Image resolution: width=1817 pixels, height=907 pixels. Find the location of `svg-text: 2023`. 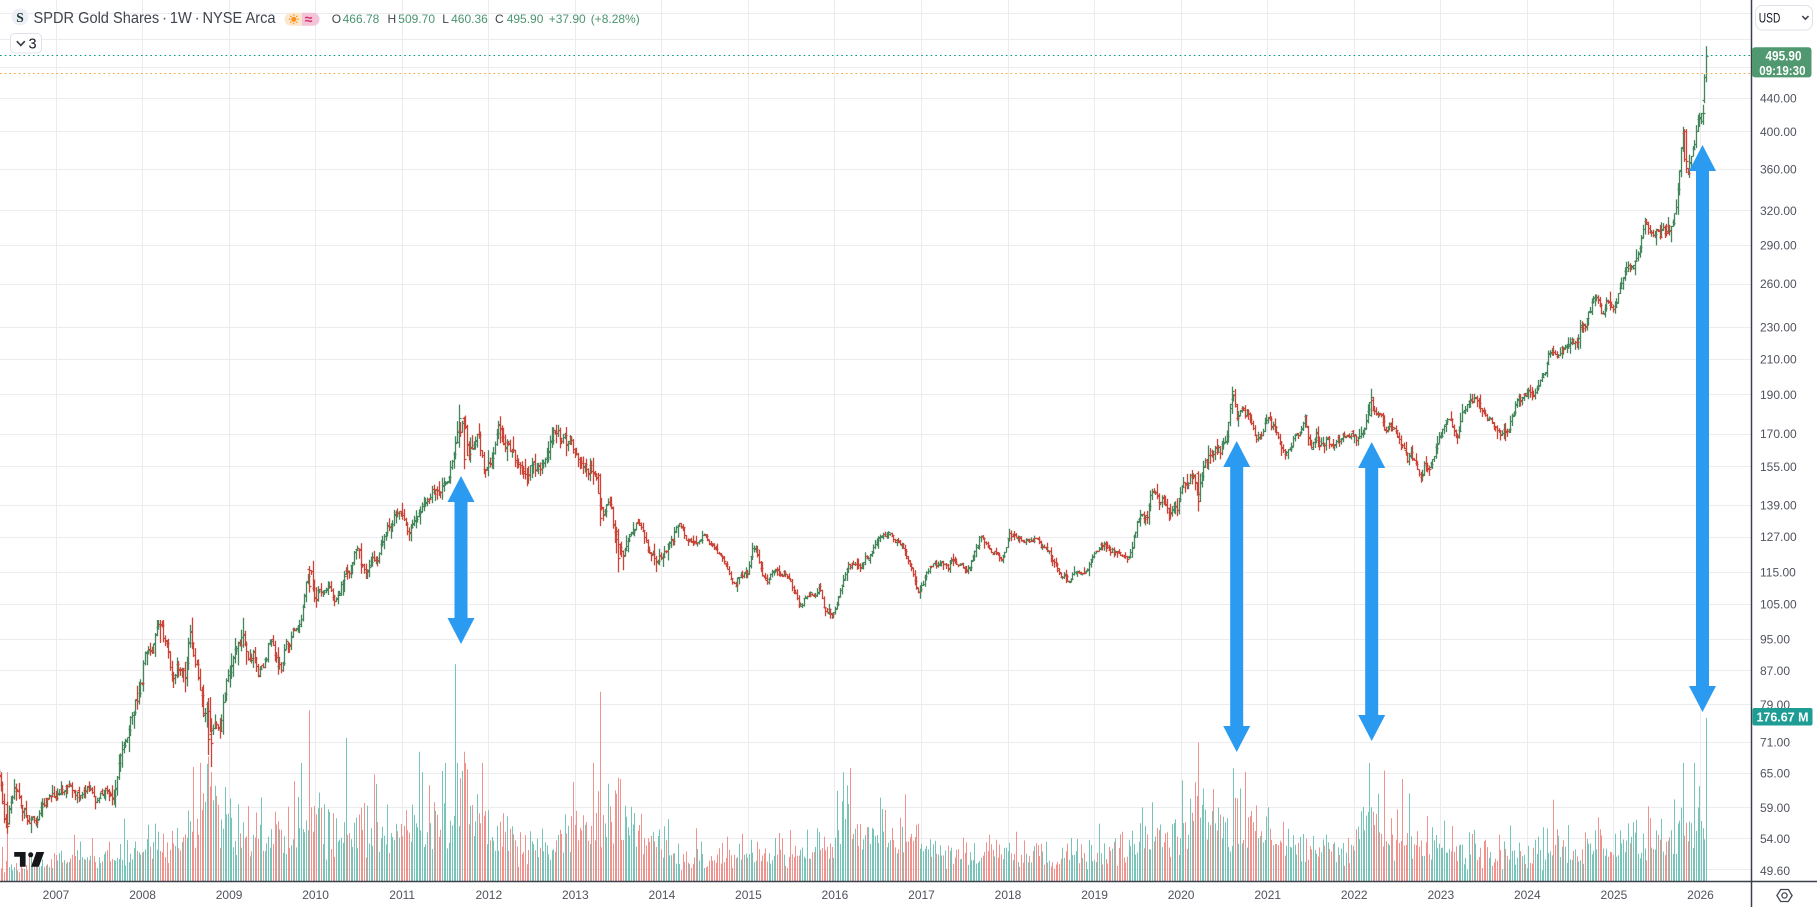

svg-text: 2023 is located at coordinates (1440, 895).